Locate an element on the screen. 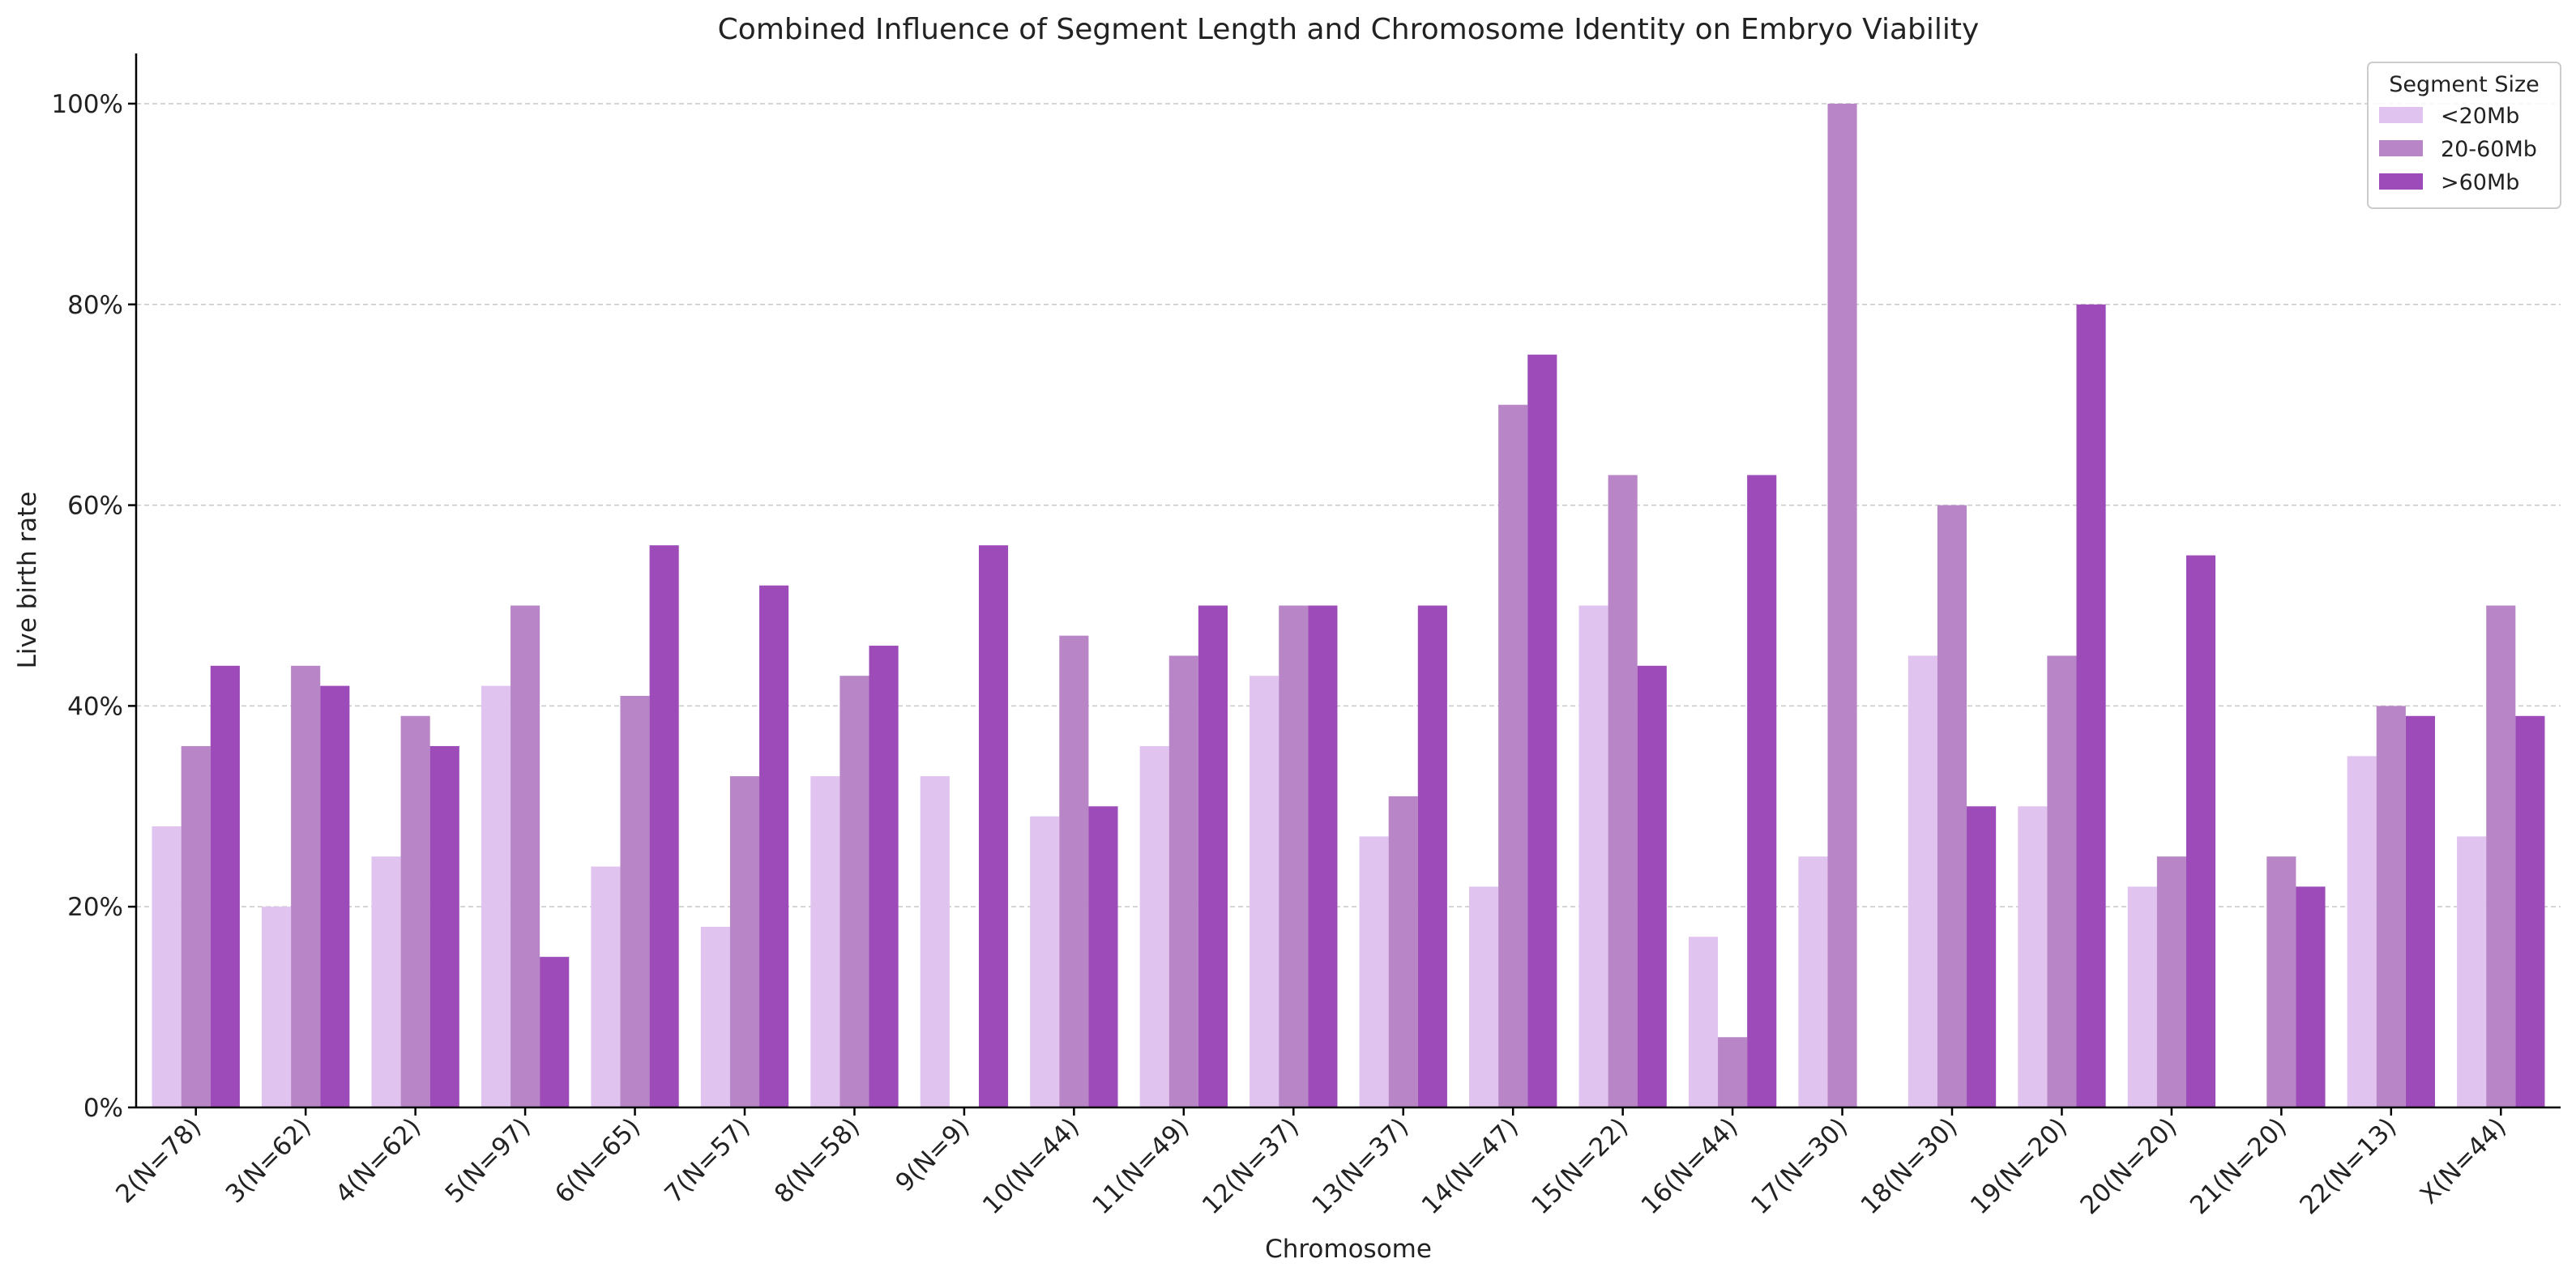 The height and width of the screenshot is (1280, 2576). x-tick-label: 14(N=47) is located at coordinates (1470, 1166).